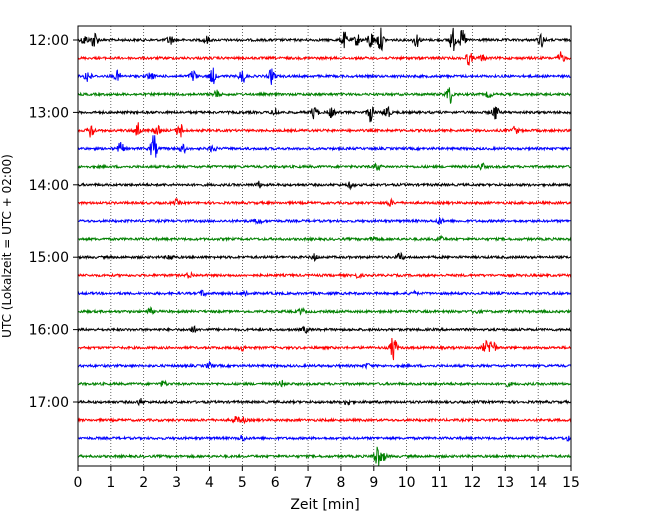 The height and width of the screenshot is (520, 650). Describe the element at coordinates (49, 113) in the screenshot. I see `y-tick-label: 13:00` at that location.